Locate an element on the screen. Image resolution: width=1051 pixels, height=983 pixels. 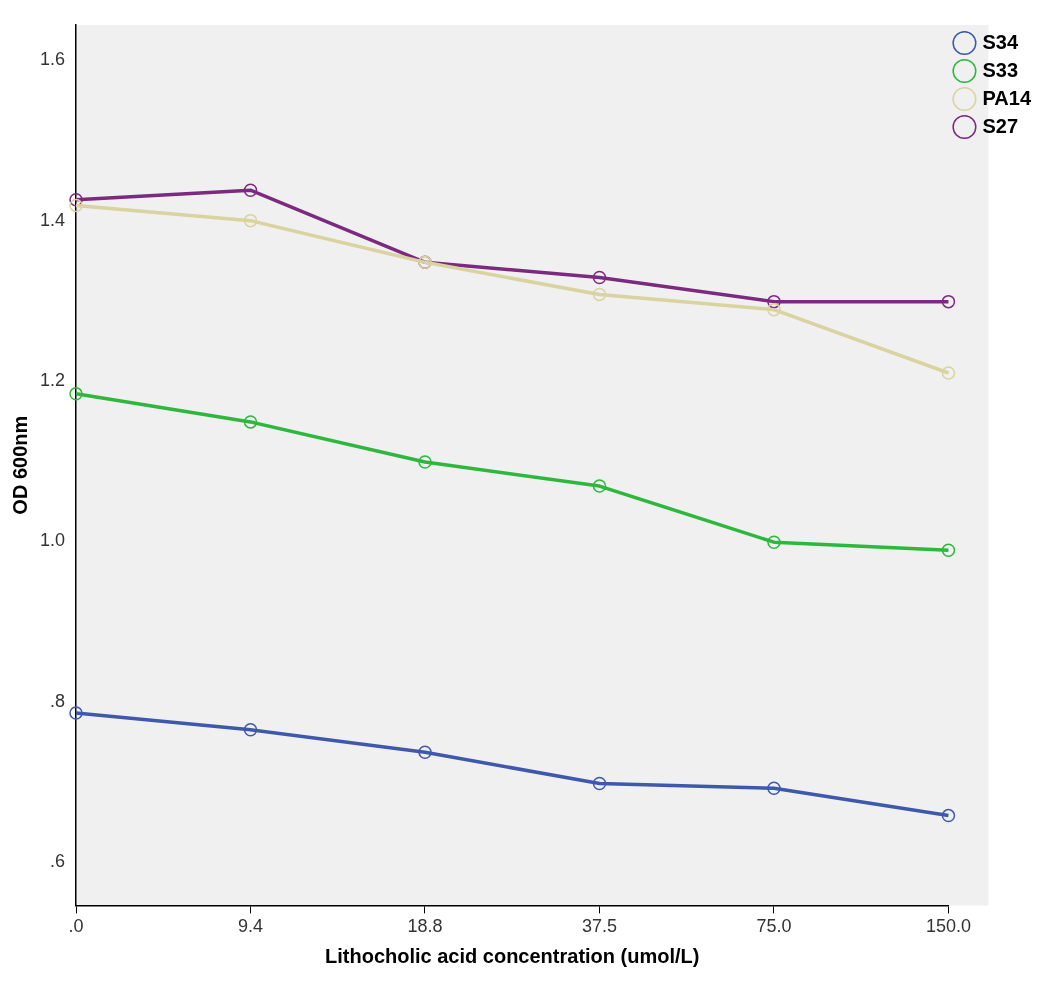
x-tick-label: 9.4 is located at coordinates (250, 926).